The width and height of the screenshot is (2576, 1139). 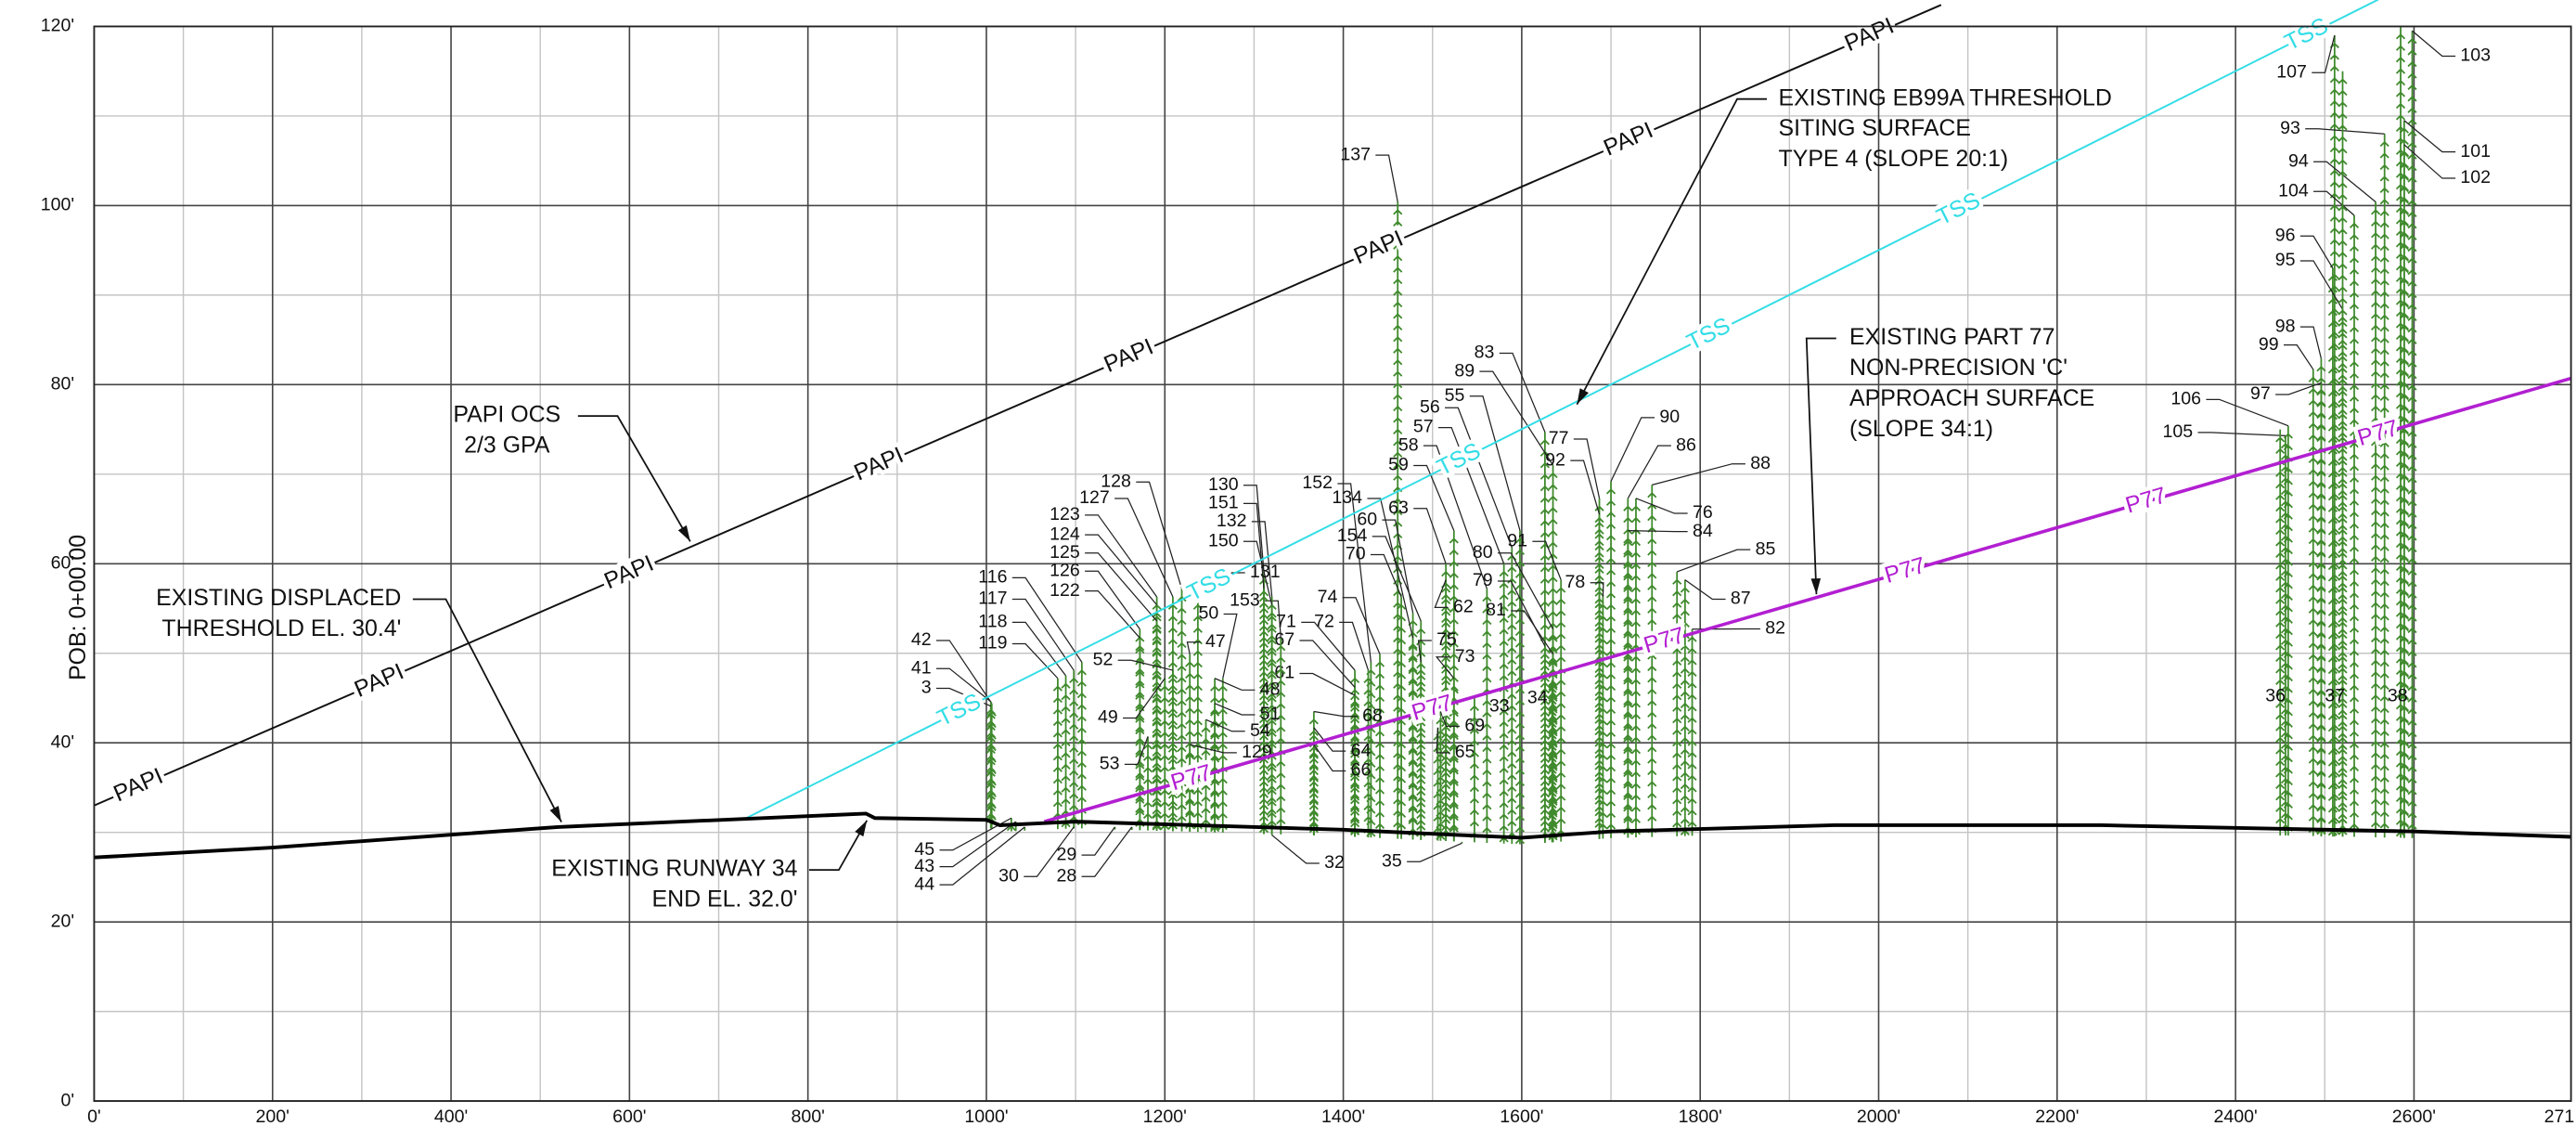 I want to click on obstruction-label: 125, so click(x=1065, y=552).